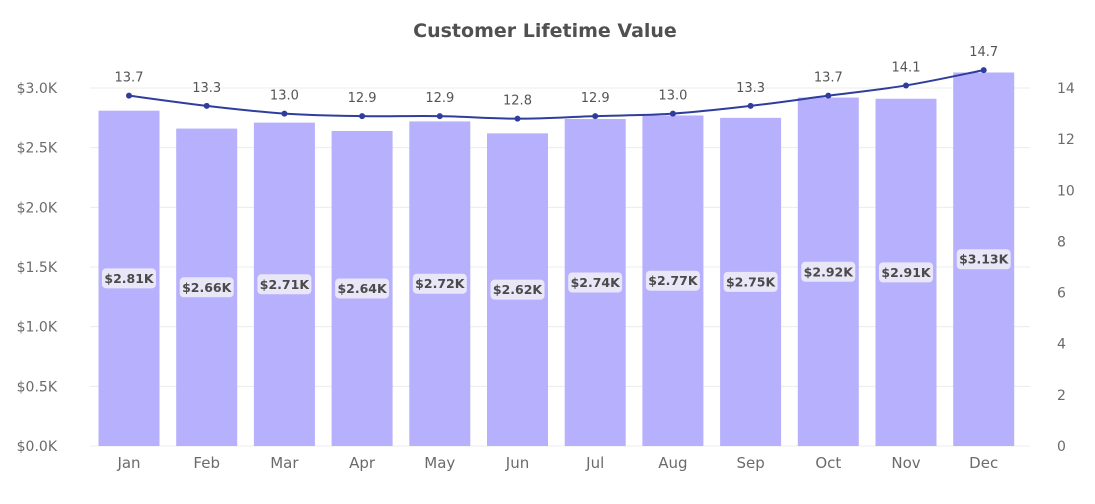 The image size is (1095, 504). What do you see at coordinates (37, 447) in the screenshot?
I see `y-left-tick-label: $0.0K` at bounding box center [37, 447].